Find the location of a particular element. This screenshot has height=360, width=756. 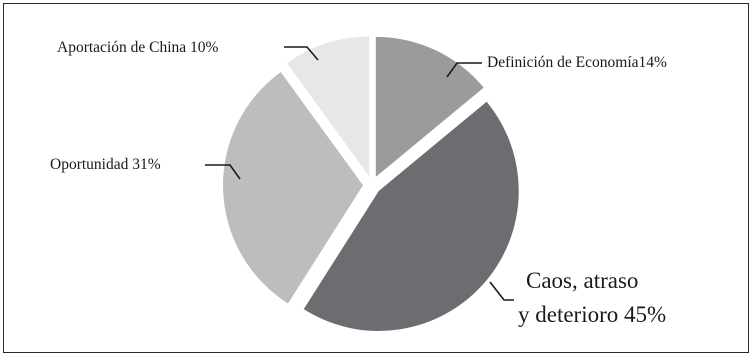

leader-aportacion is located at coordinates (301, 53).